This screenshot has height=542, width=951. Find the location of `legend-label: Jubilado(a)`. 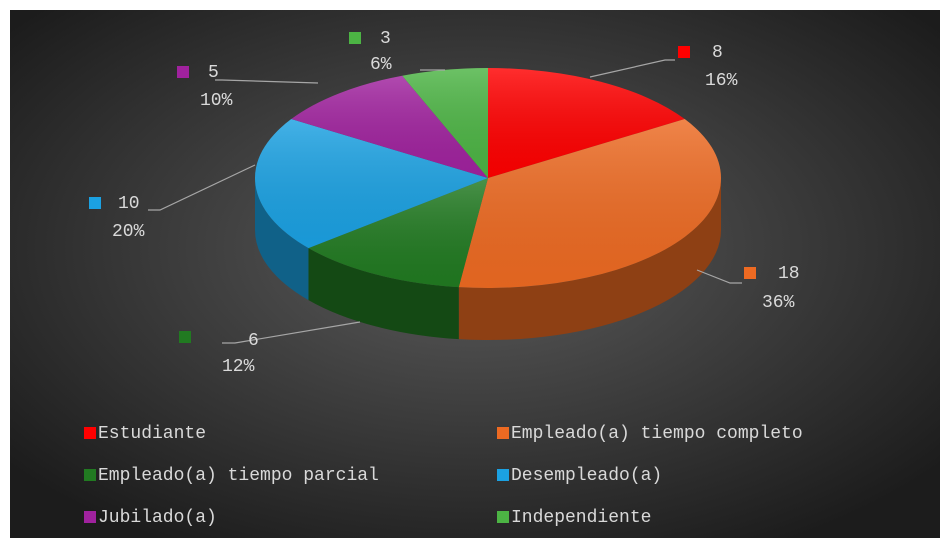

legend-label: Jubilado(a) is located at coordinates (157, 518).